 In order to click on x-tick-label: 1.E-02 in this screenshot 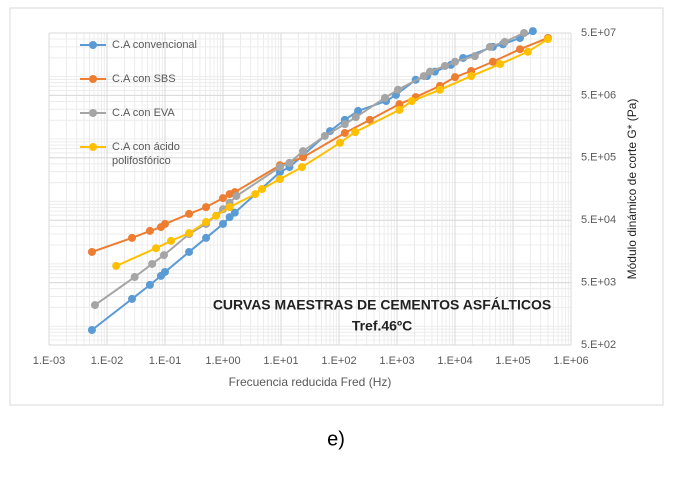, I will do `click(107, 361)`.